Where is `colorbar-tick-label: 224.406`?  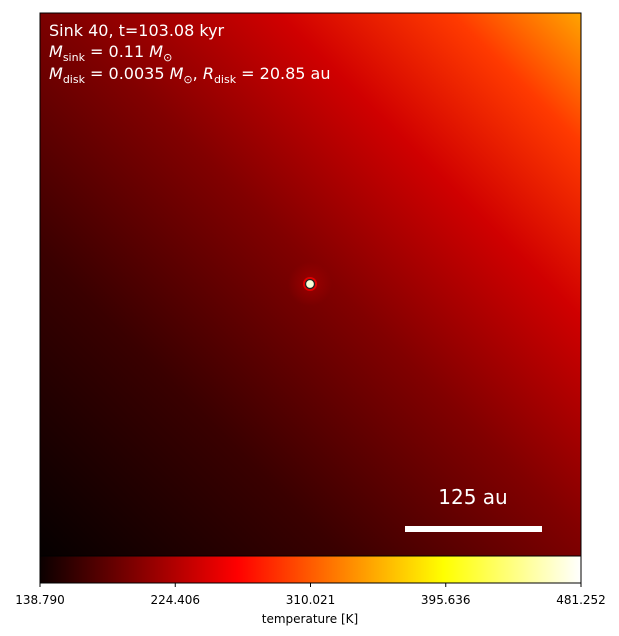
colorbar-tick-label: 224.406 is located at coordinates (175, 600).